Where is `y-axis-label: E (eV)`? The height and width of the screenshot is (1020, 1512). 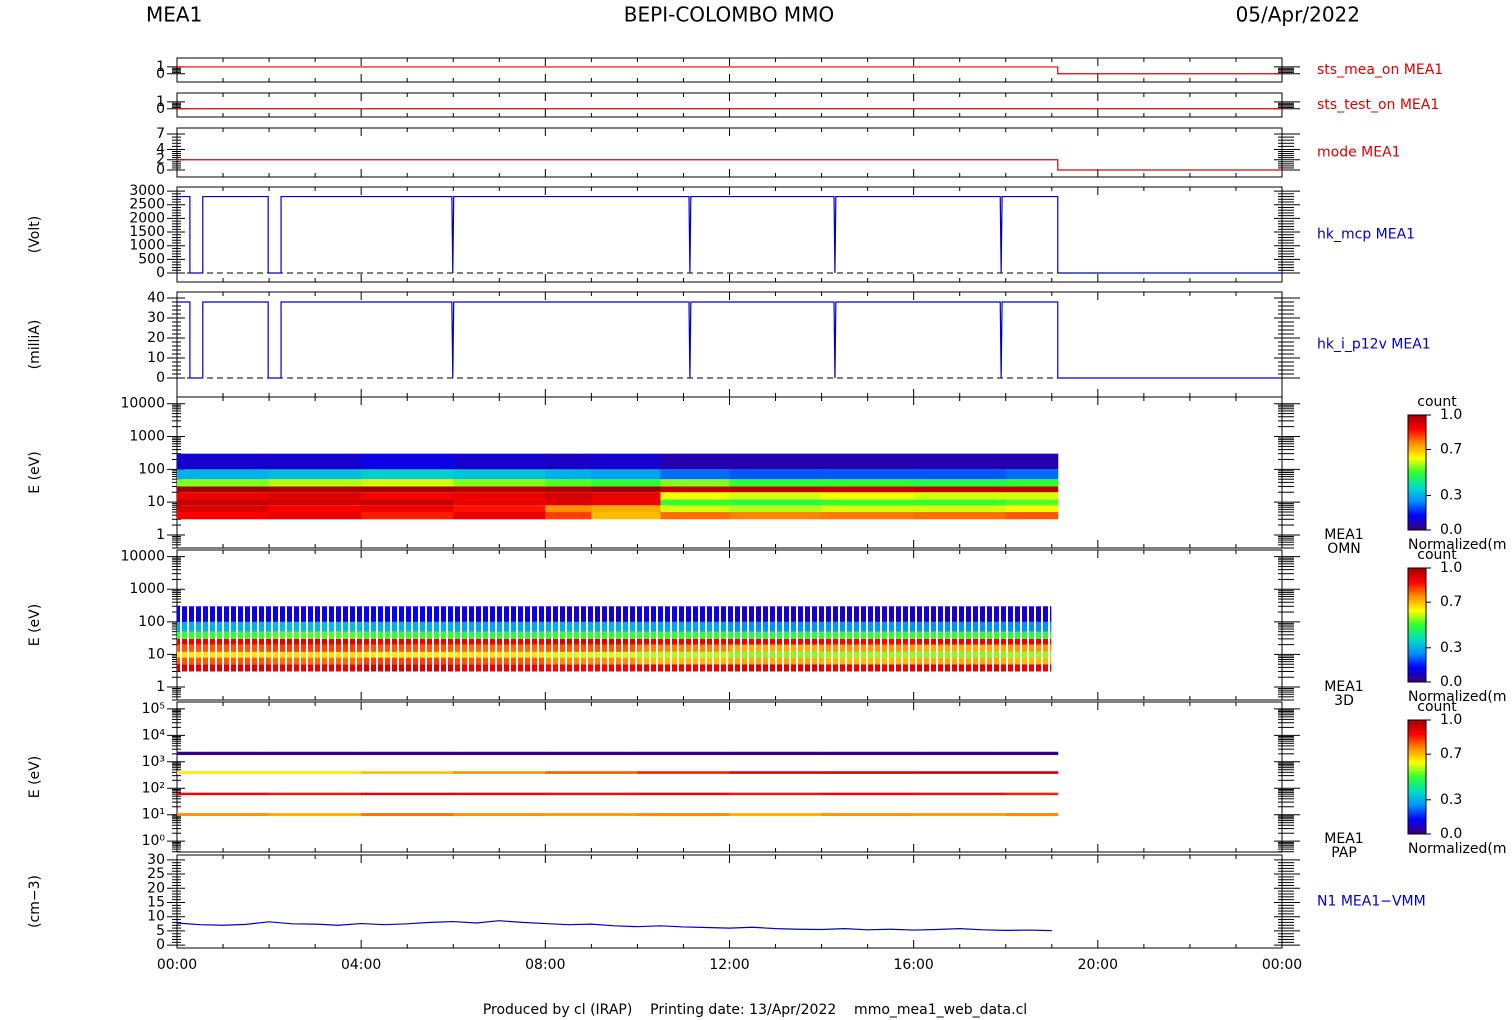 y-axis-label: E (eV) is located at coordinates (35, 777).